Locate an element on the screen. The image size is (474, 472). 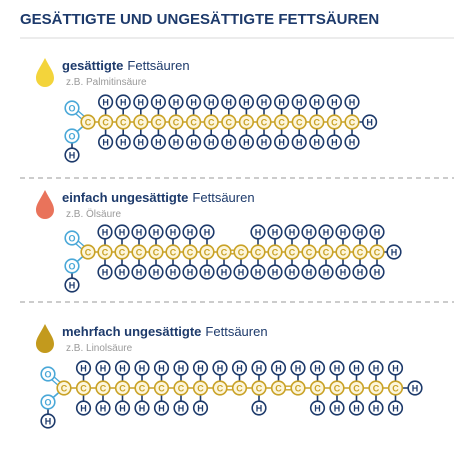
section-title: gesättigte Fettsäuren is located at coordinates (126, 65).